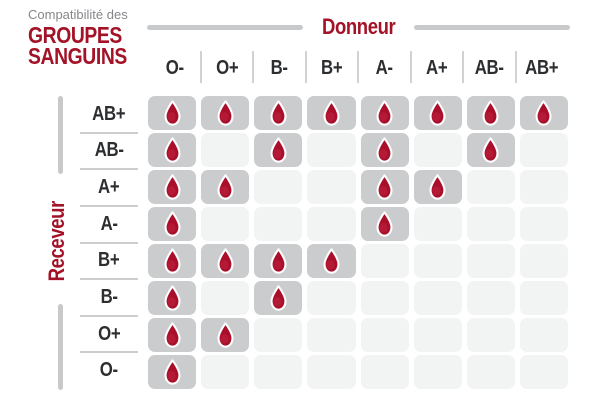  What do you see at coordinates (279, 67) in the screenshot?
I see `donor-column-label: B-` at bounding box center [279, 67].